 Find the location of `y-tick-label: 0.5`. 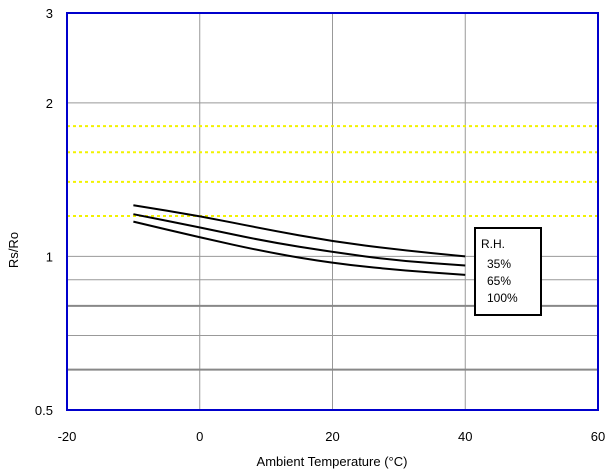

y-tick-label: 0.5 is located at coordinates (44, 410).